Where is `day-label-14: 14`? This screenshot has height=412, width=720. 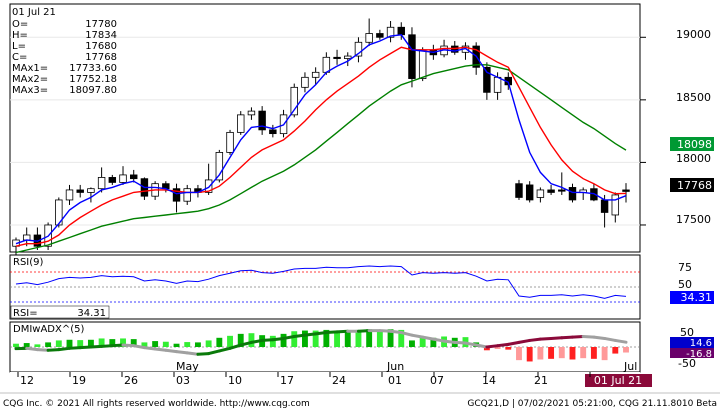
day-label-14: 14 is located at coordinates (489, 380).